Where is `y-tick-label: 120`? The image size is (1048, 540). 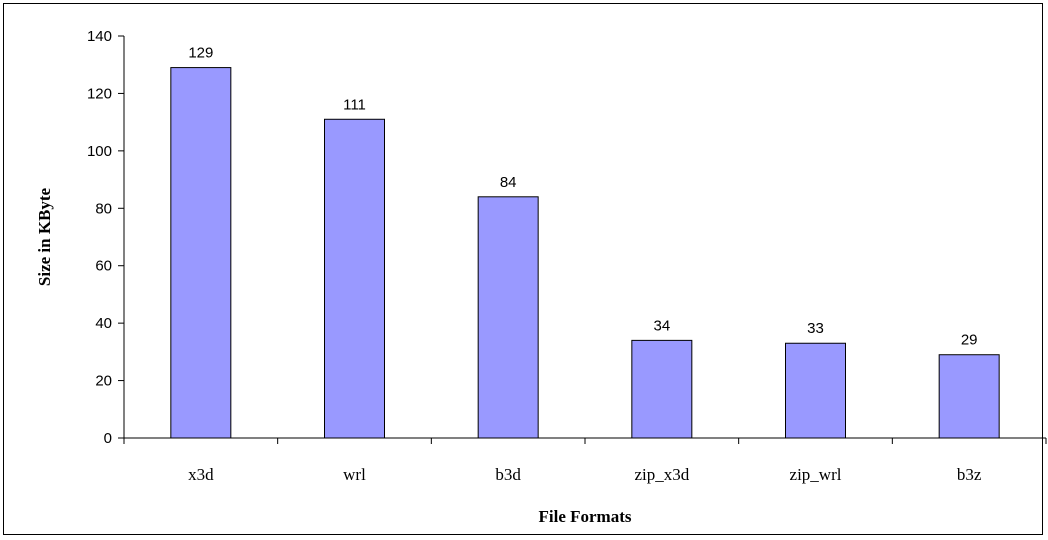
y-tick-label: 120 is located at coordinates (99, 93).